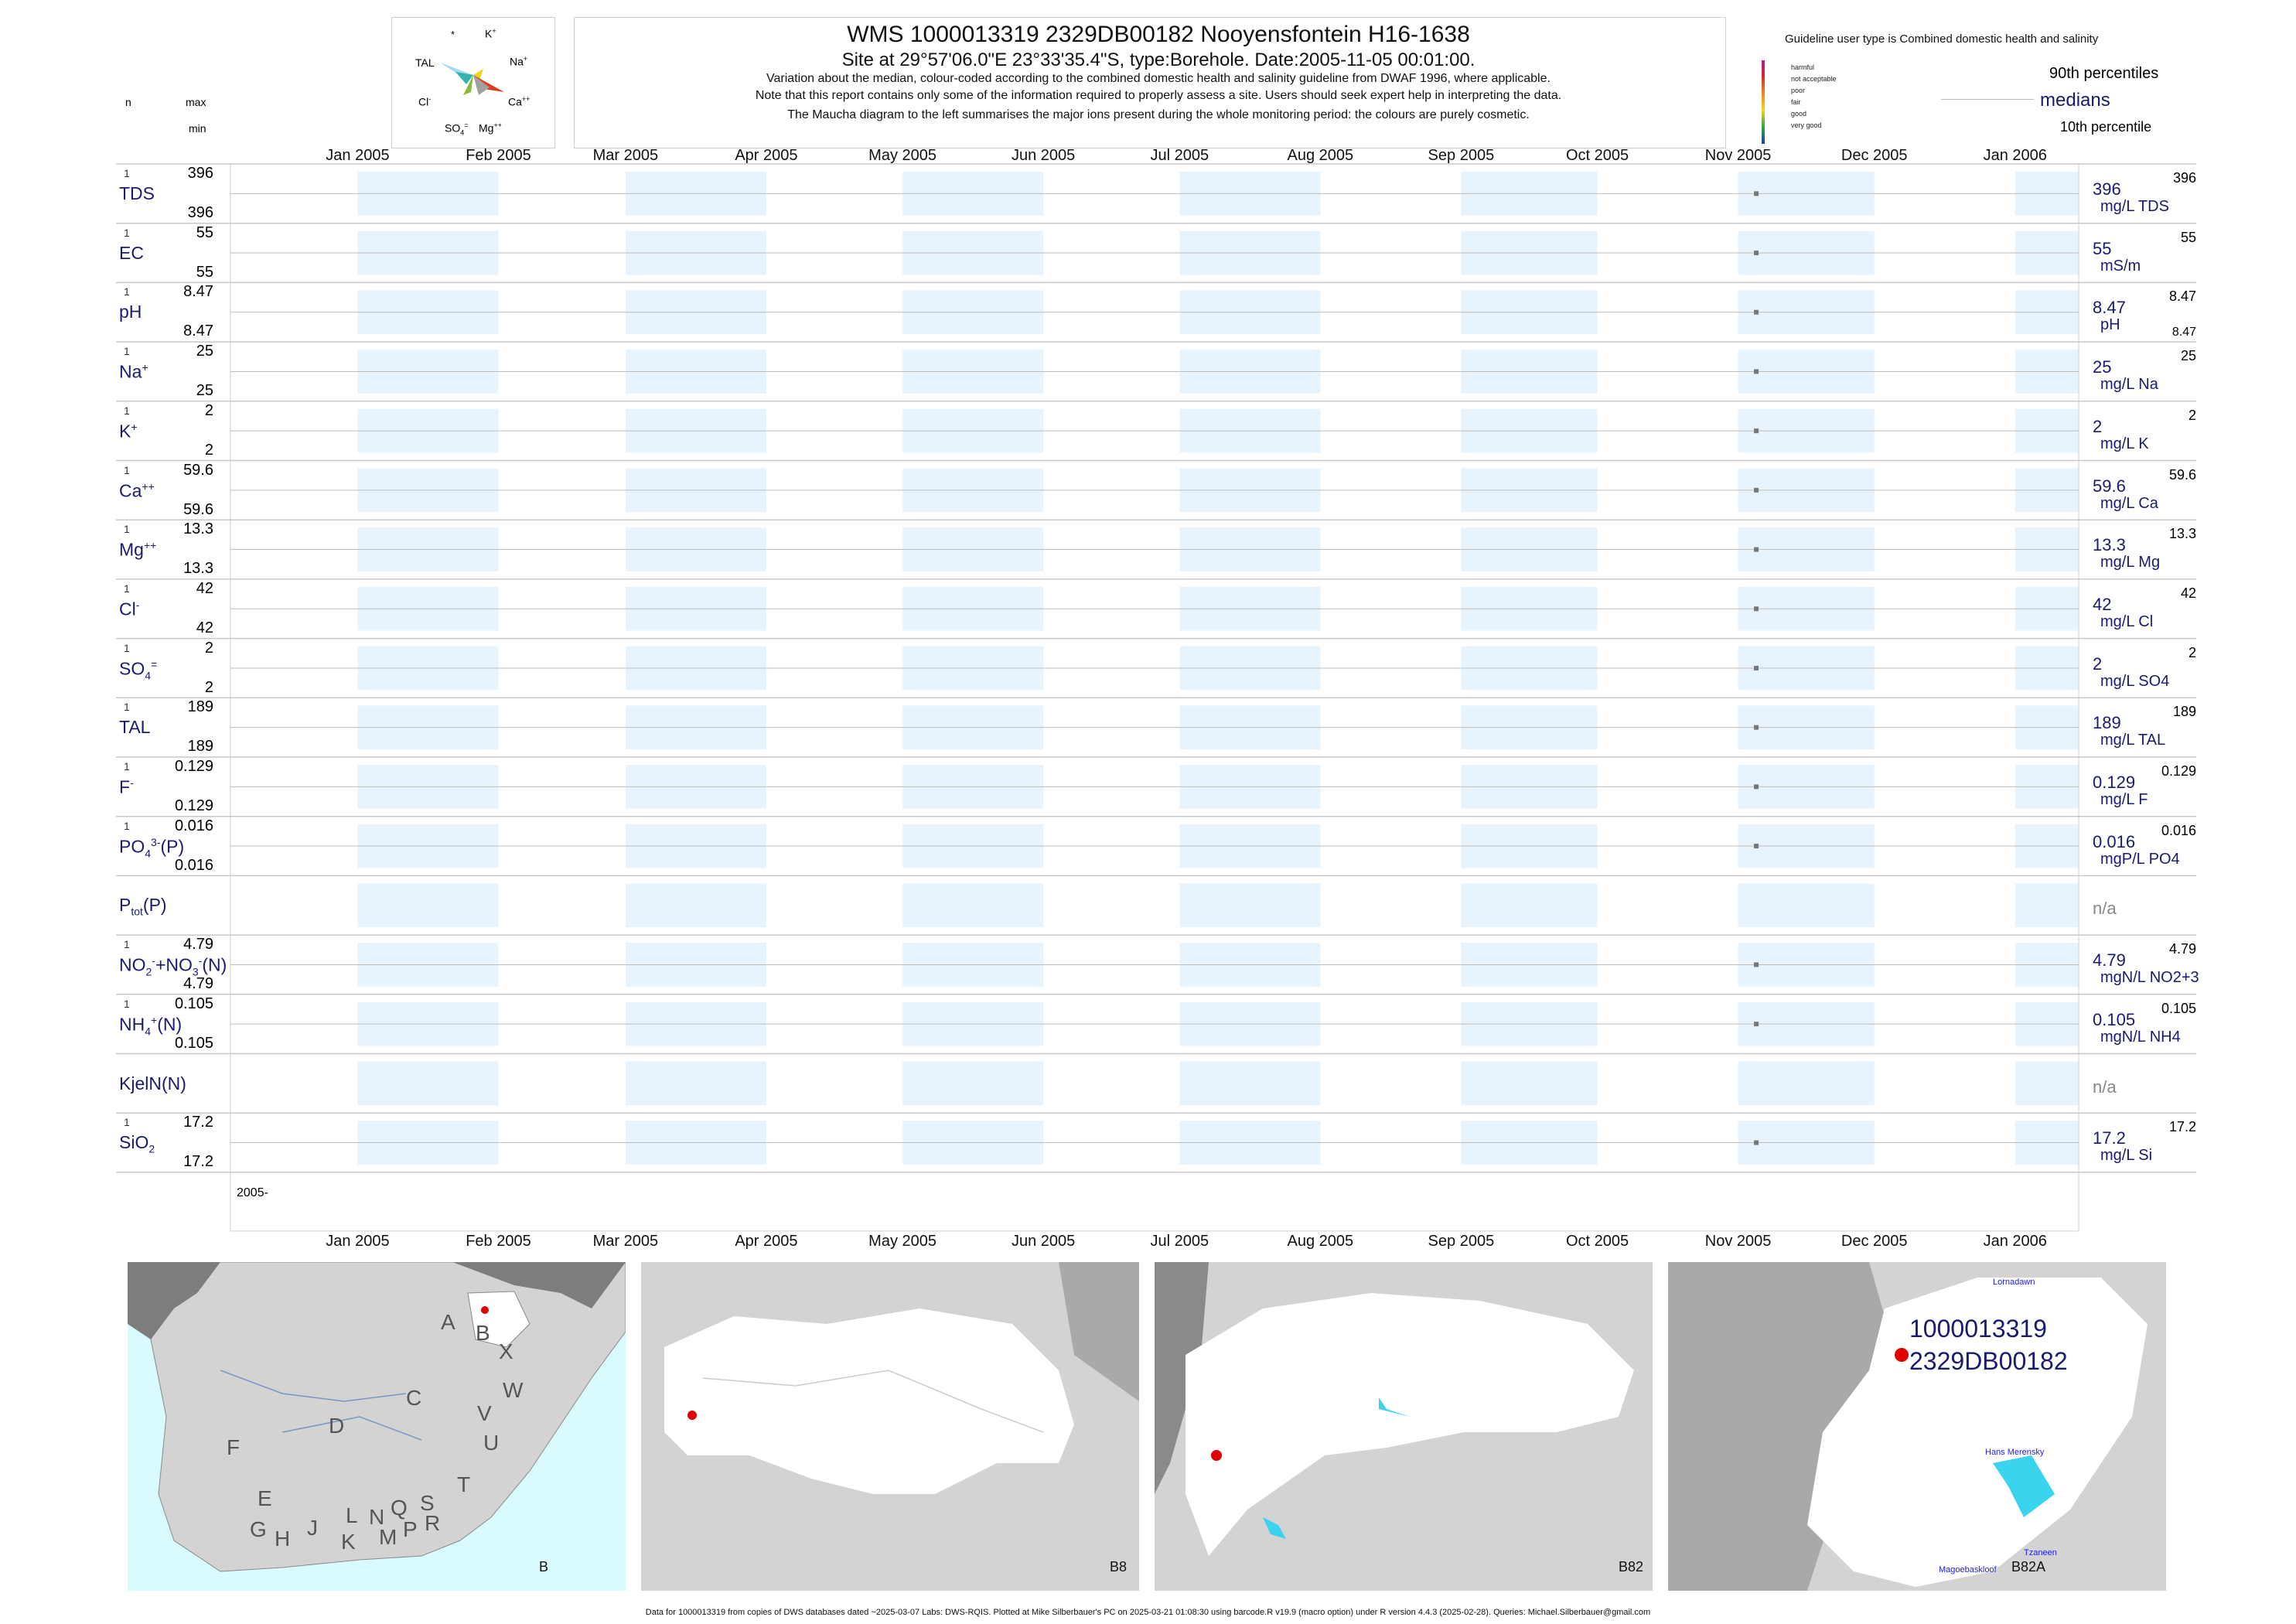  Describe the element at coordinates (472, 79) in the screenshot. I see `maucha-icon` at that location.